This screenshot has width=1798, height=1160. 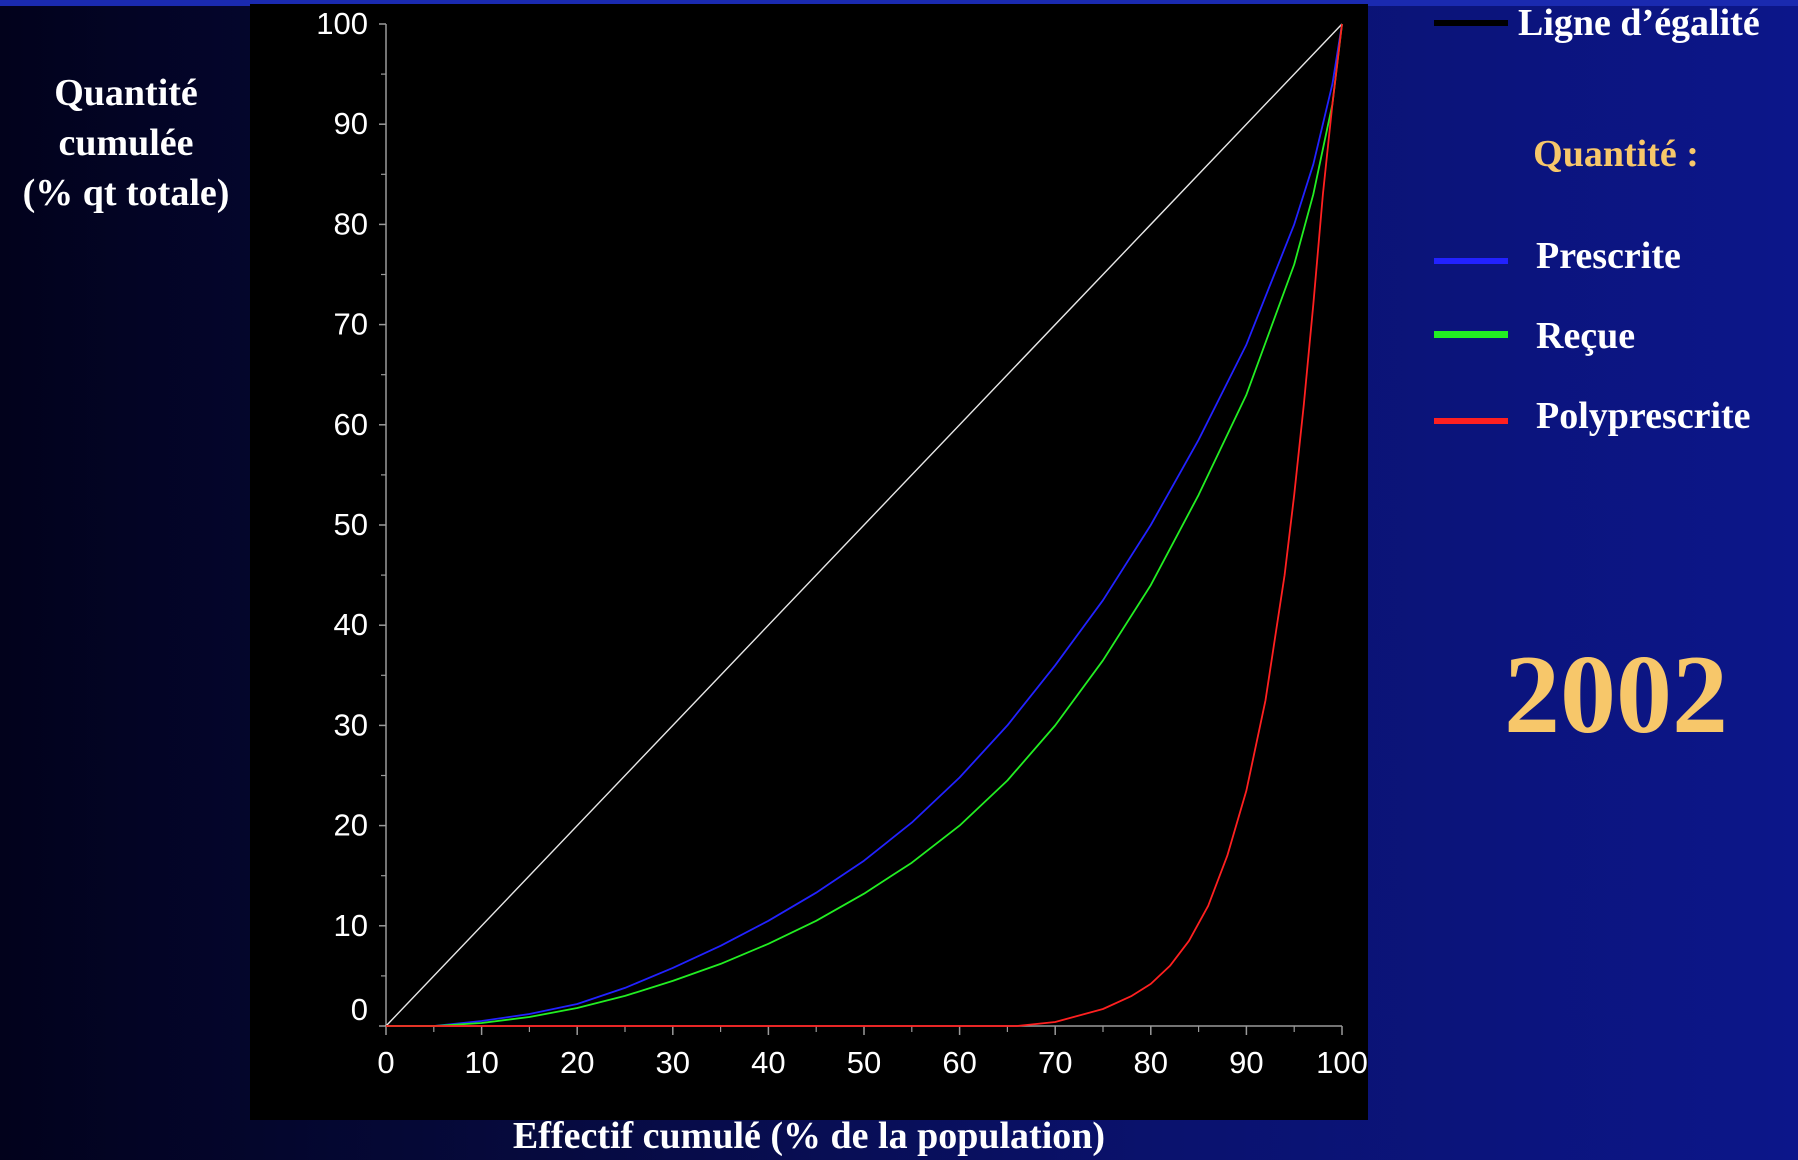 What do you see at coordinates (351, 223) in the screenshot?
I see `y-tick-label: 80` at bounding box center [351, 223].